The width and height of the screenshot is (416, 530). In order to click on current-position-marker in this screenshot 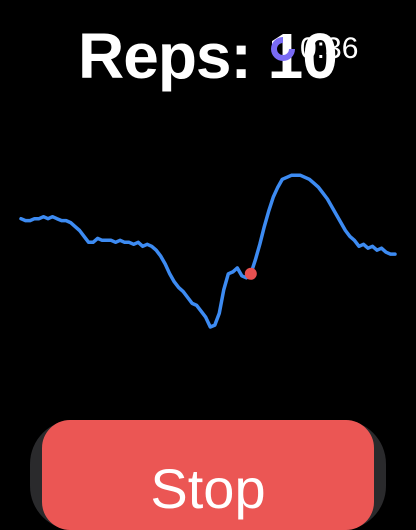, I will do `click(250, 273)`.